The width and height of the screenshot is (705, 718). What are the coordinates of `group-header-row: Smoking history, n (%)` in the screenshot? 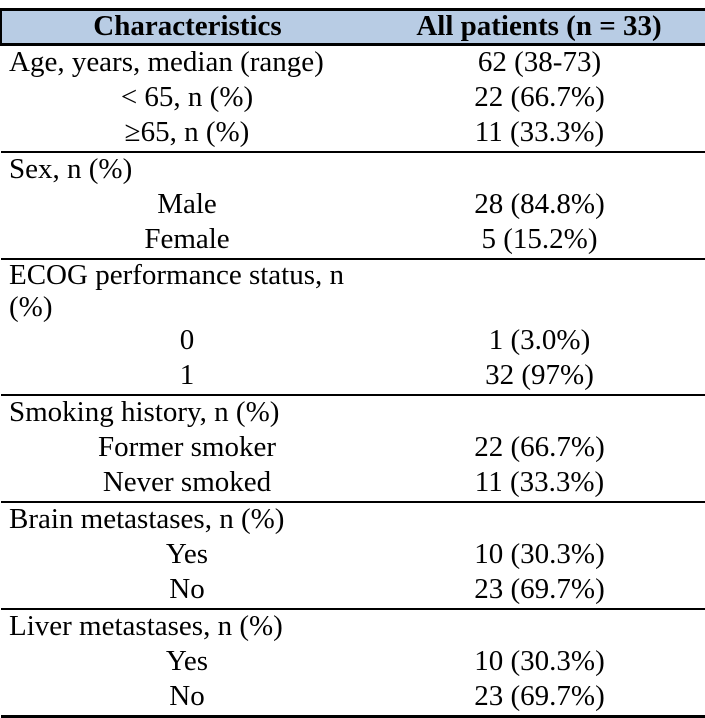 It's located at (353, 412).